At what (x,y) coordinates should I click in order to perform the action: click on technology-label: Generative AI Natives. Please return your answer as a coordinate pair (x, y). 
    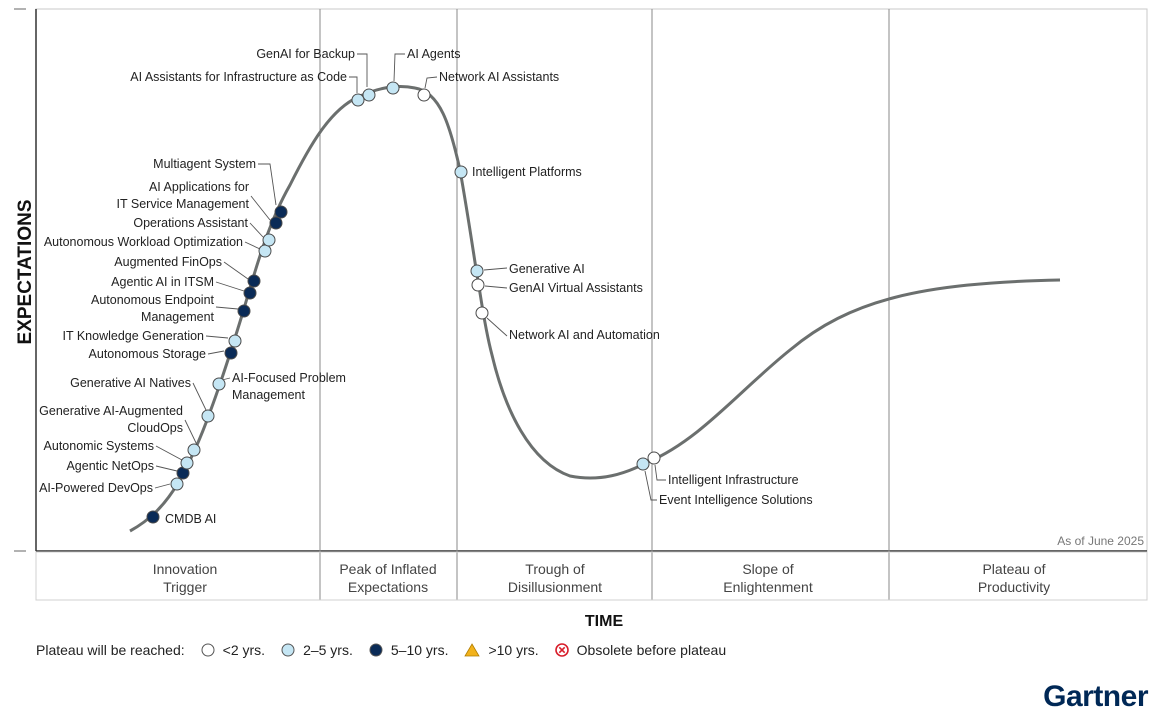
    Looking at the image, I should click on (130, 383).